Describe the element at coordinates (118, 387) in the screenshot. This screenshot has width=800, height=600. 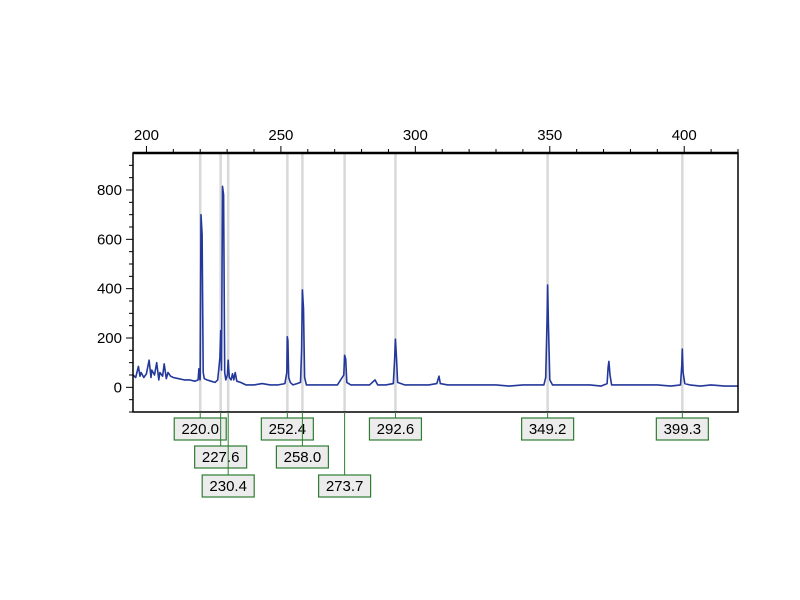
I see `y-tick-label: 0` at that location.